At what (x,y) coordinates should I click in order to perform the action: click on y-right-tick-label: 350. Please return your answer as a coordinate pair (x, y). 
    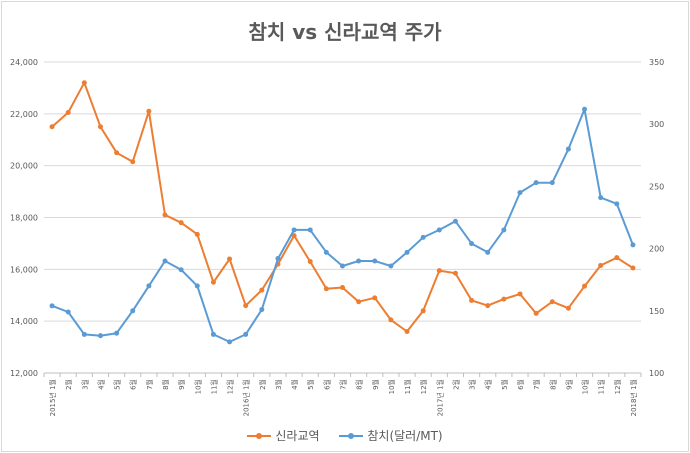
    Looking at the image, I should click on (656, 62).